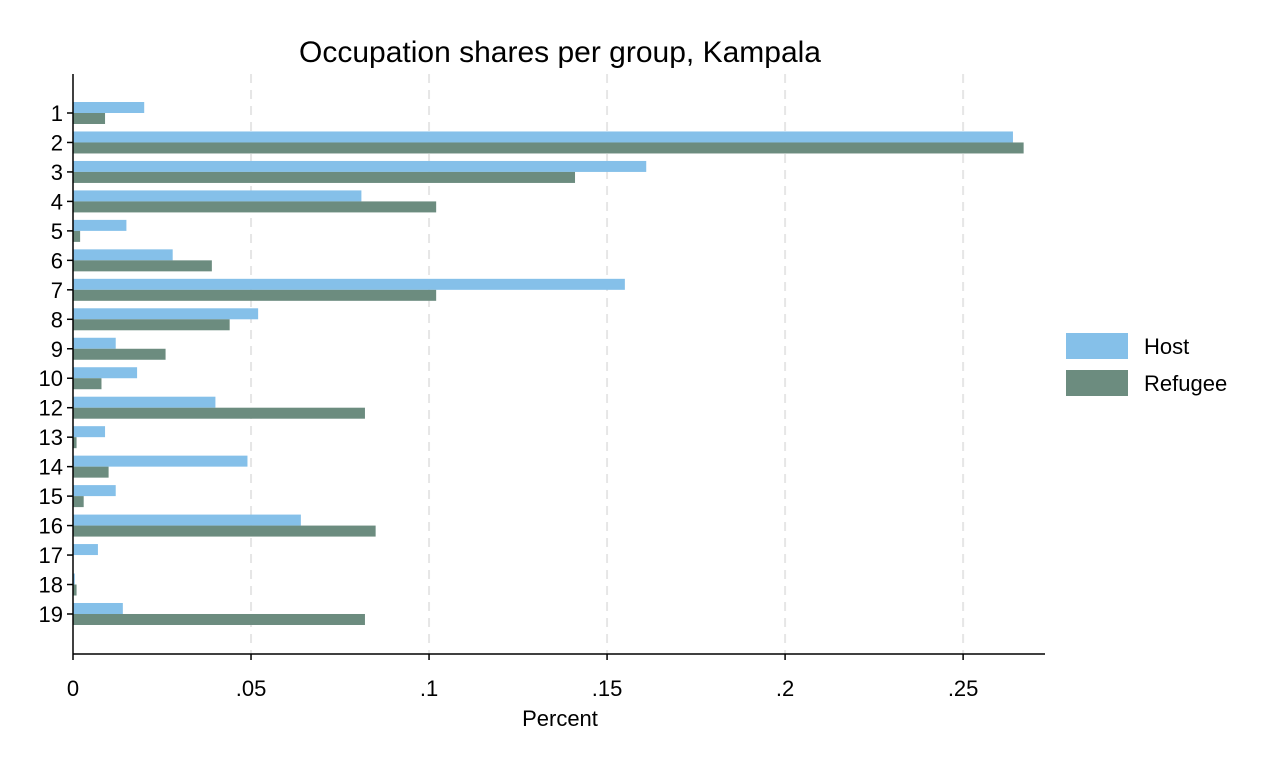 The width and height of the screenshot is (1276, 766). Describe the element at coordinates (963, 688) in the screenshot. I see `x-tick-label: .25` at that location.